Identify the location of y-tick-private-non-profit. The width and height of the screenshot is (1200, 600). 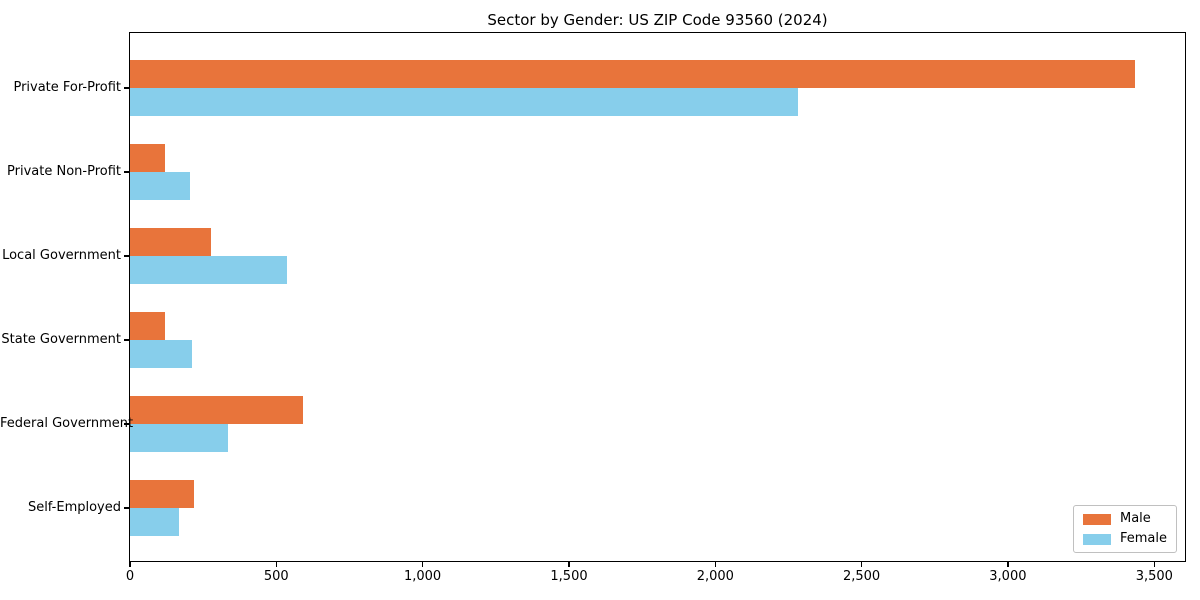
(126, 172).